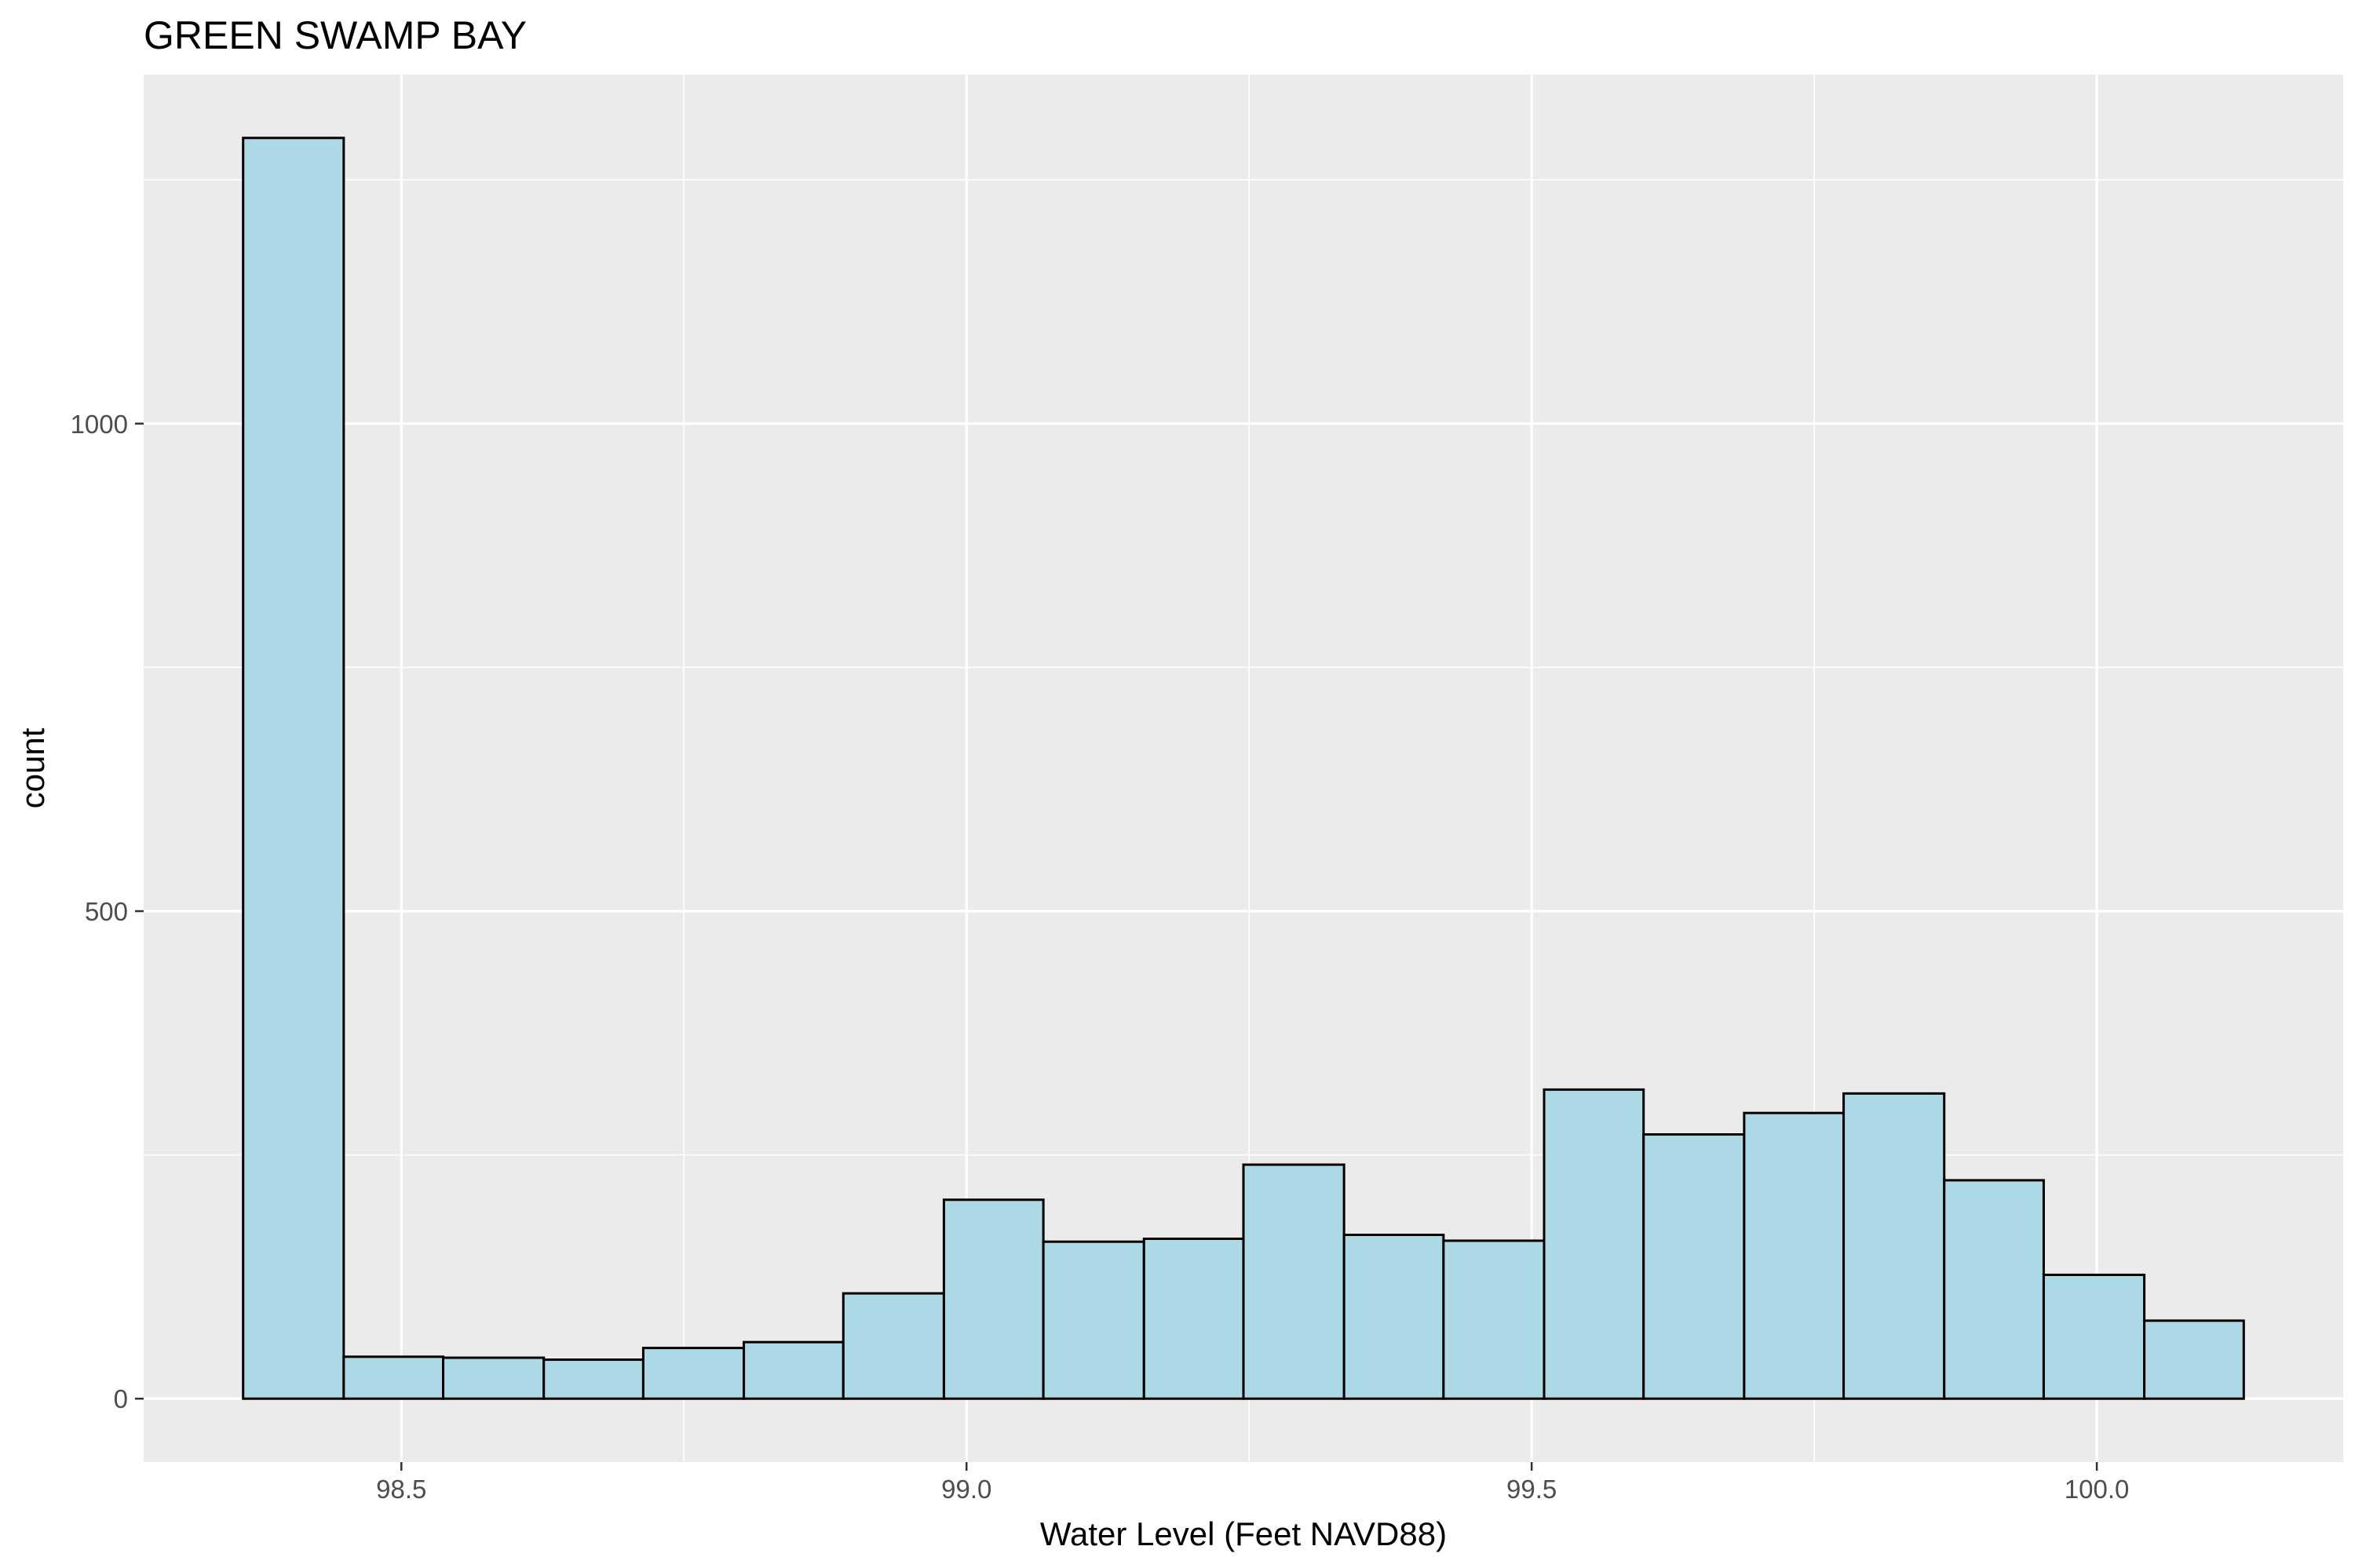 This screenshot has width=2355, height=1568. I want to click on y-axis: 0 500 1000, so click(107, 911).